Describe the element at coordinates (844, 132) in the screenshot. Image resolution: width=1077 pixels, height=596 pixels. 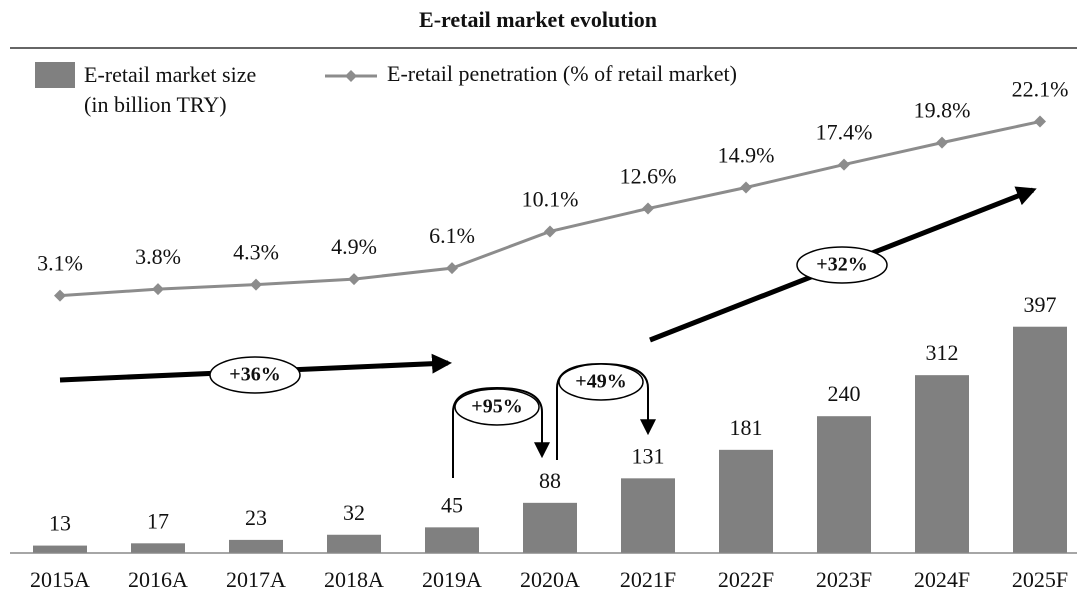
I see `data-label: 17.4%` at that location.